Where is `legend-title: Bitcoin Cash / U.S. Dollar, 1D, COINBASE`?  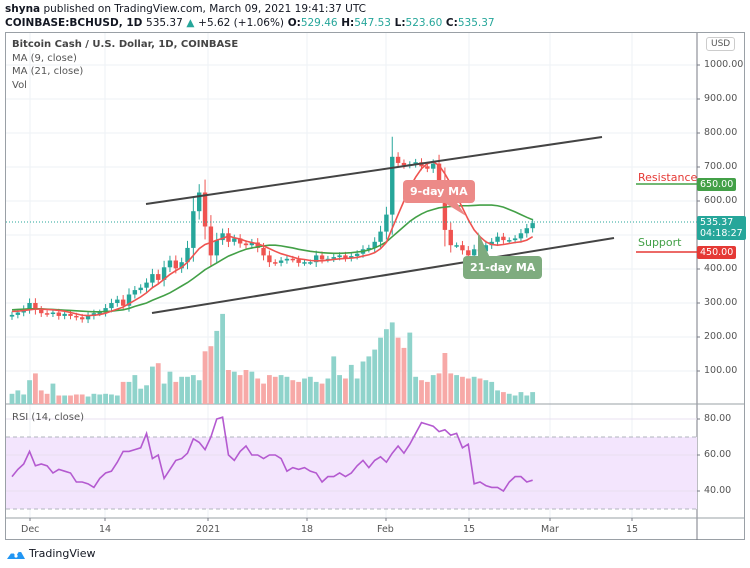
legend-title: Bitcoin Cash / U.S. Dollar, 1D, COINBASE is located at coordinates (125, 44).